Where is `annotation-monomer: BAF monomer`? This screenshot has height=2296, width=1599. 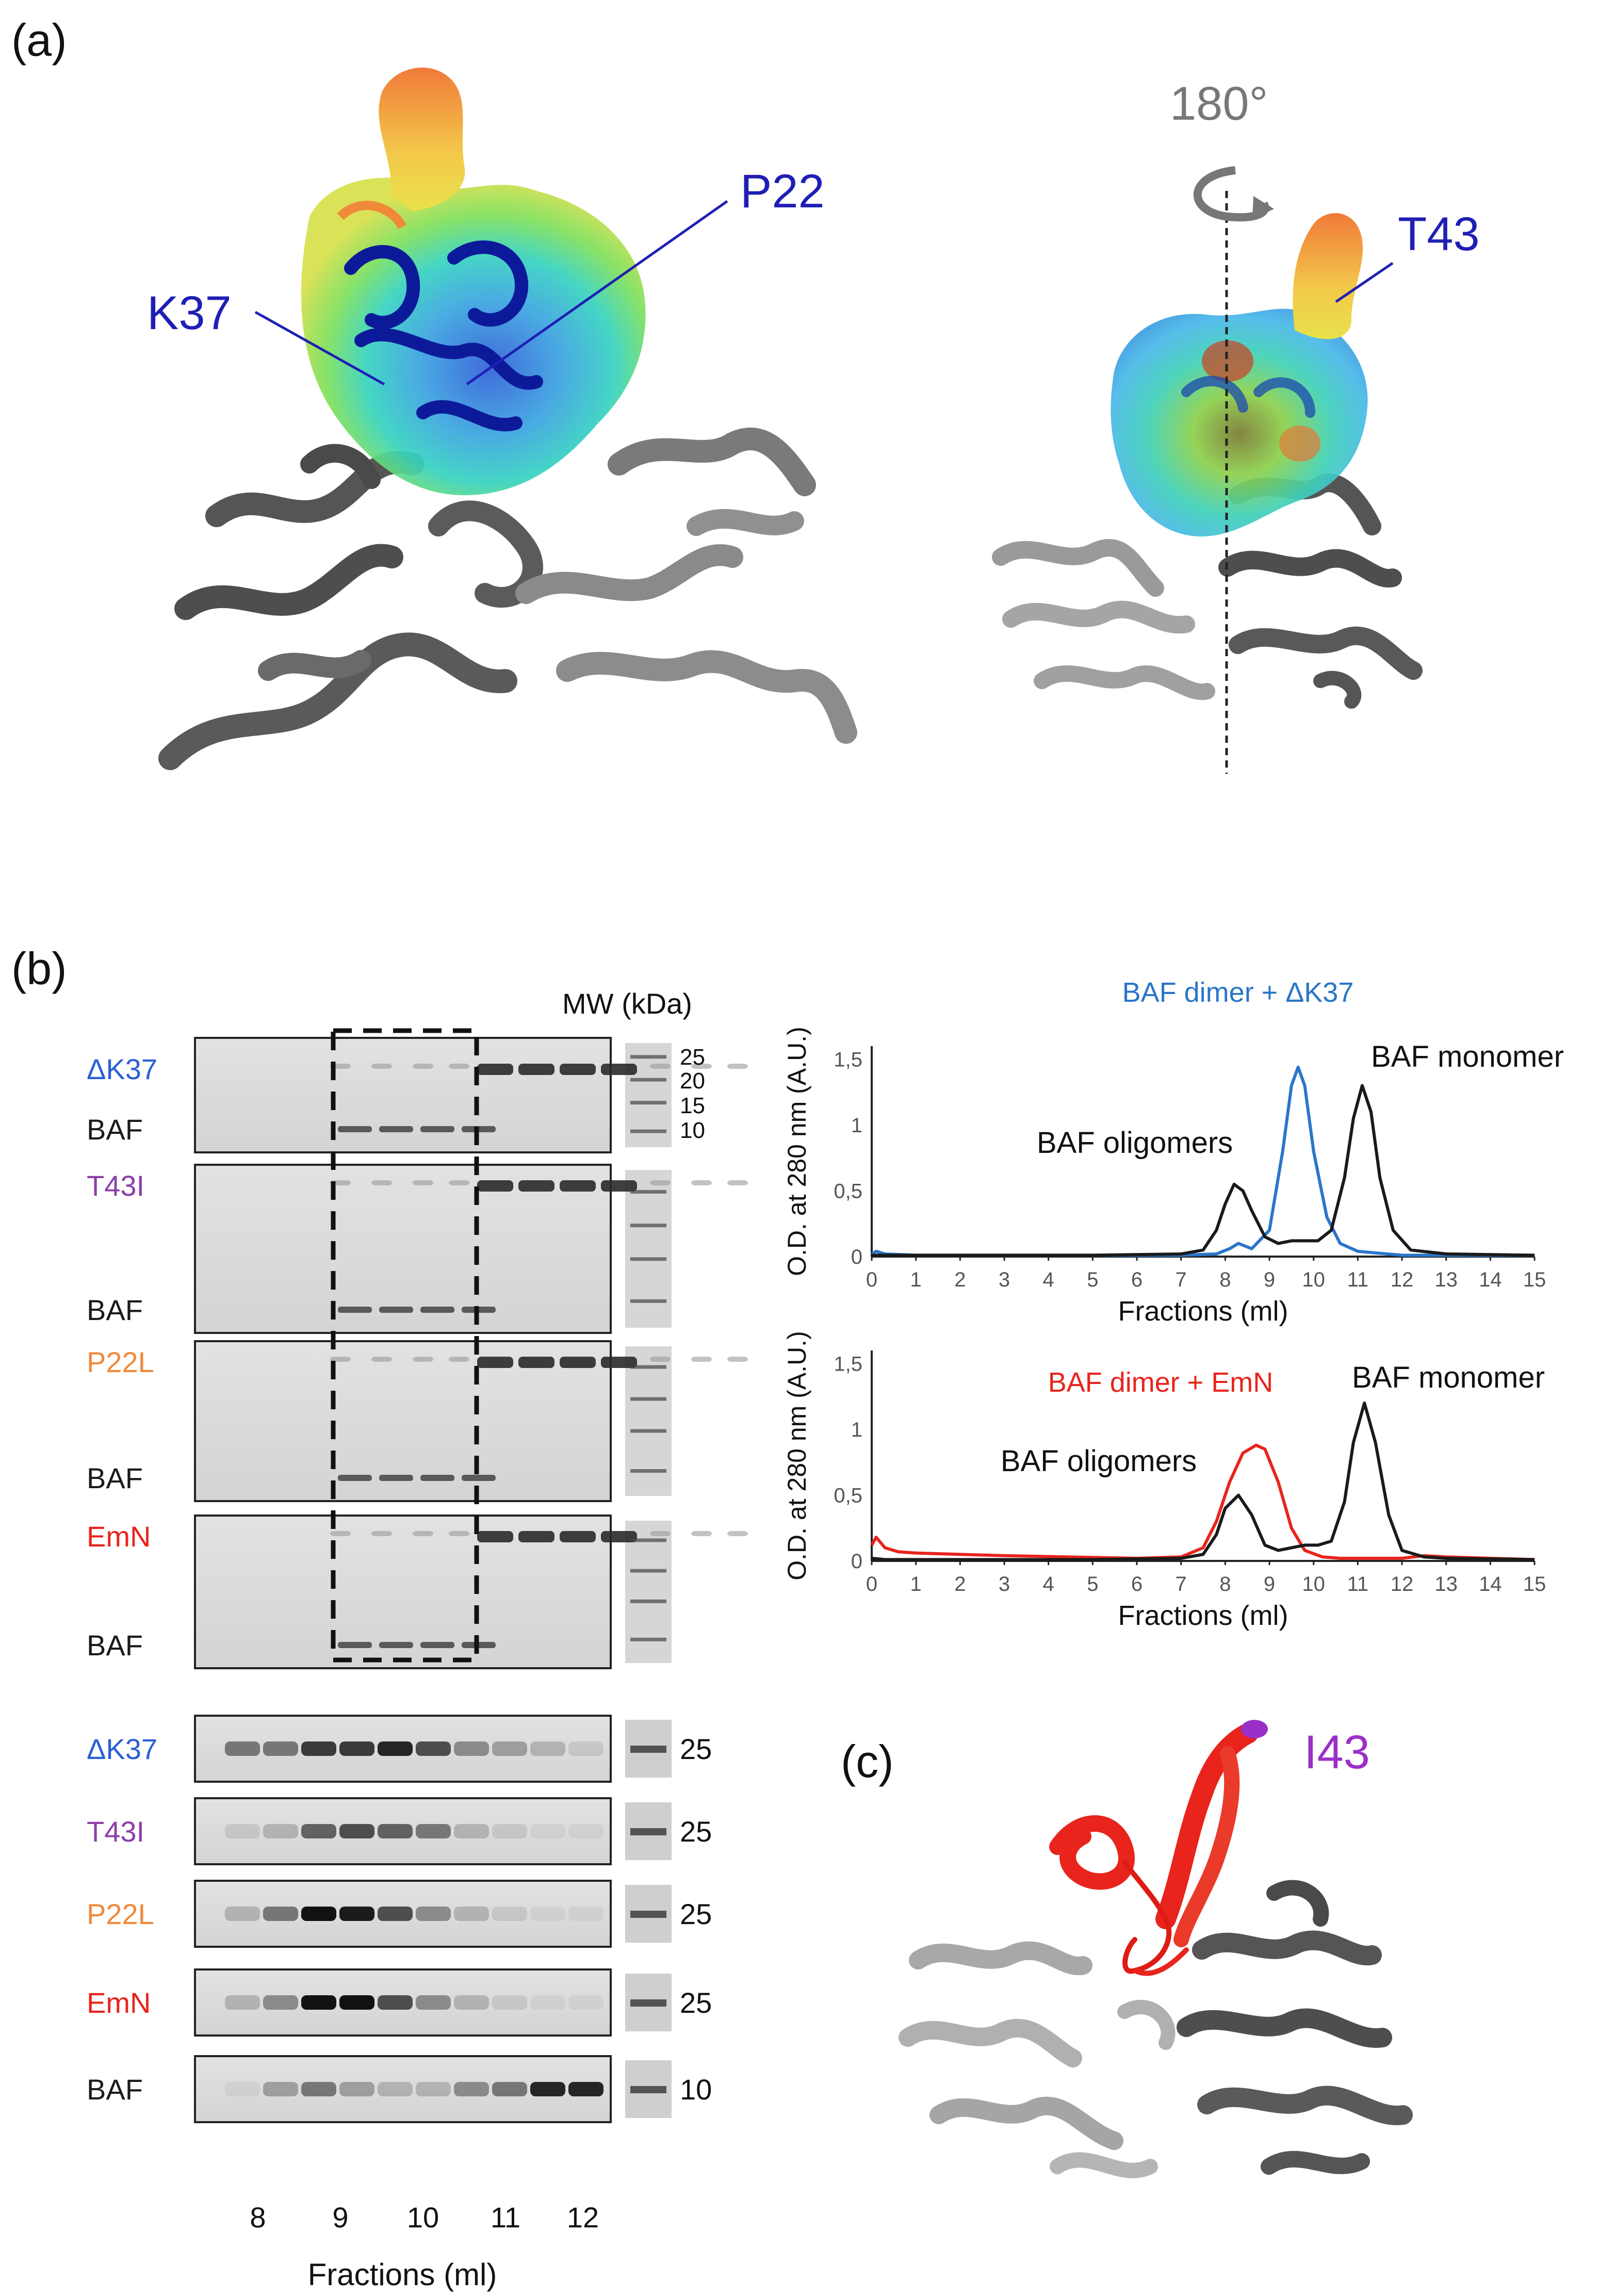
annotation-monomer: BAF monomer is located at coordinates (1448, 1378).